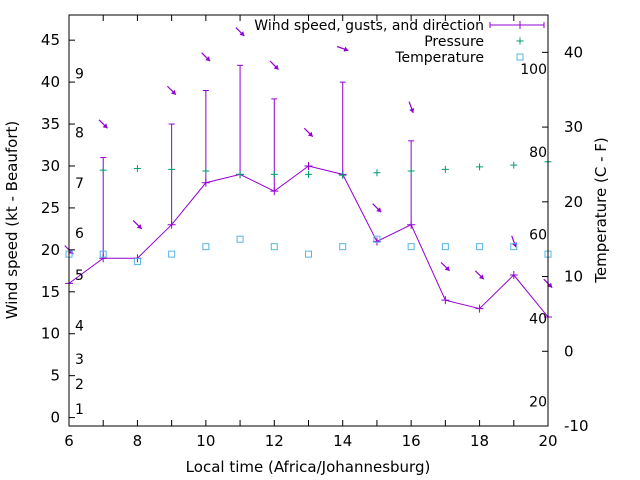 The width and height of the screenshot is (640, 480). Describe the element at coordinates (79, 410) in the screenshot. I see `beaufort-label: 1` at that location.